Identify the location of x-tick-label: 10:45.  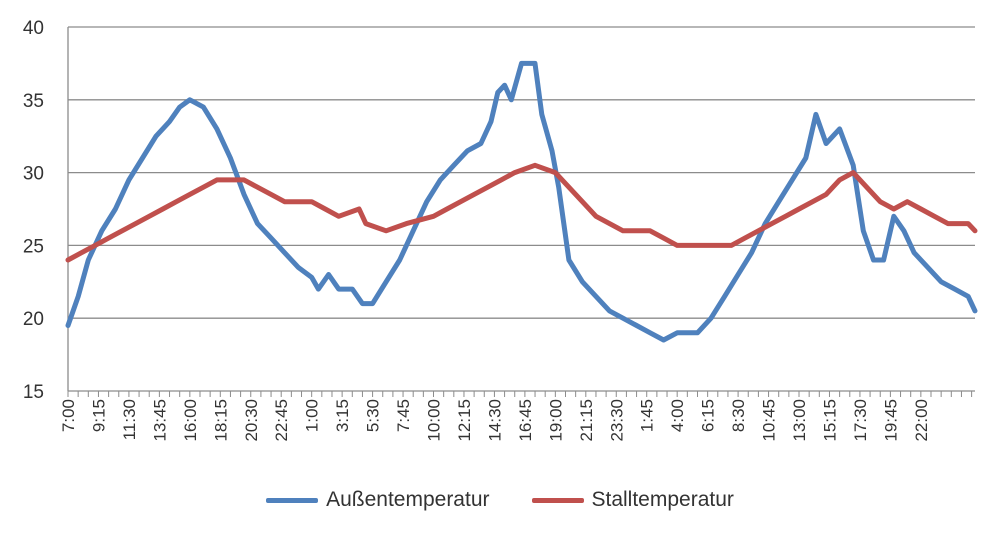
(769, 420).